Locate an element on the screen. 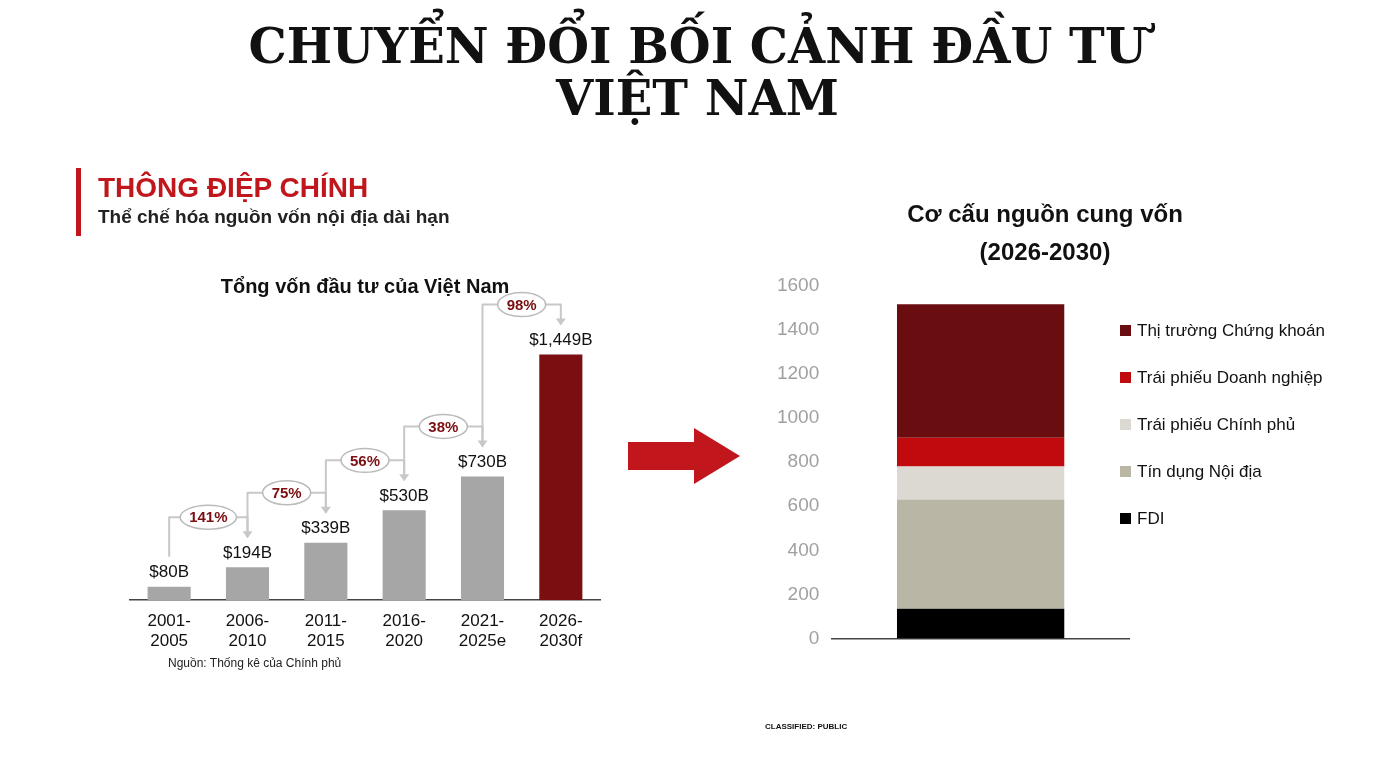  x-tick-label: 2006-2010 is located at coordinates (247, 631).